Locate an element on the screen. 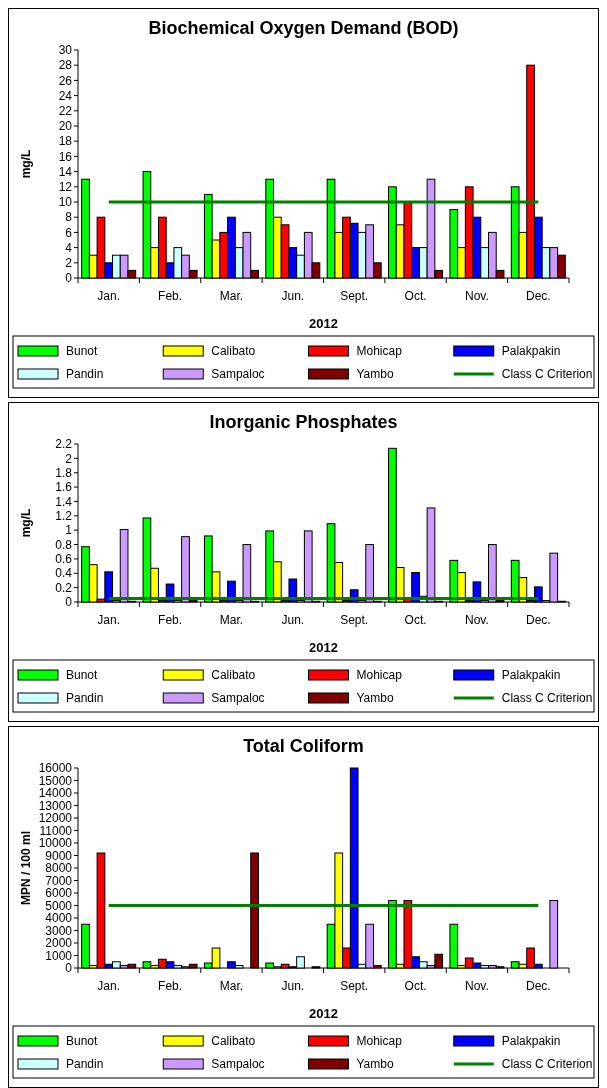 This screenshot has height=1088, width=607. y-tick-label: 12000 is located at coordinates (55, 818).